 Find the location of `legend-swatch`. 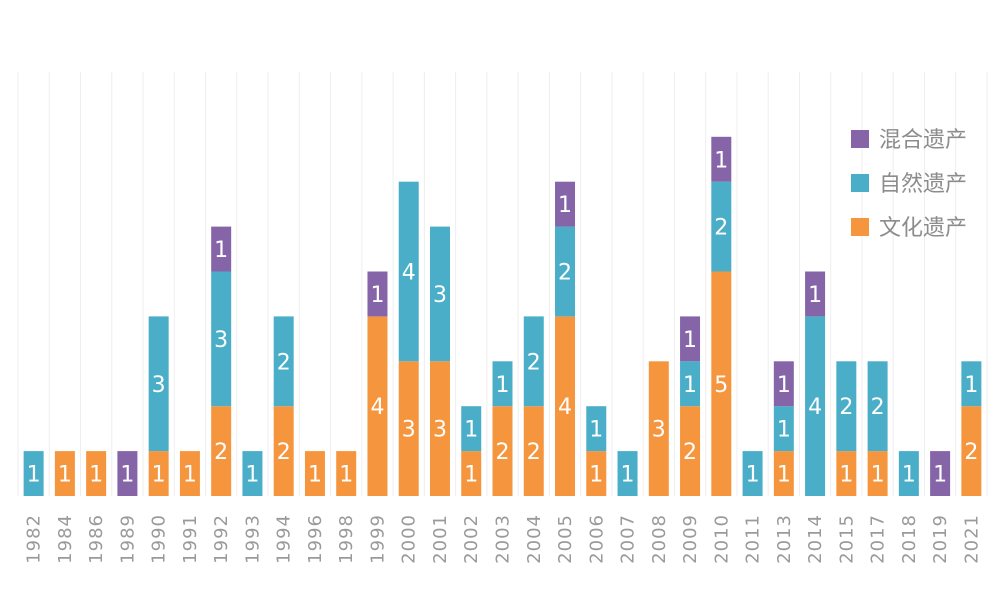

legend-swatch is located at coordinates (860, 227).